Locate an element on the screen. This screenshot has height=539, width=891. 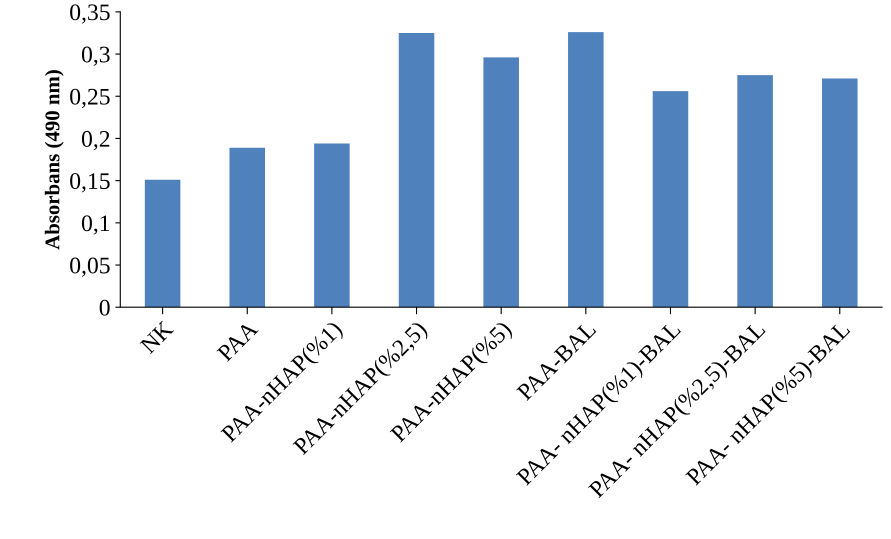
y-tick-label: 0,3 is located at coordinates (96, 56).